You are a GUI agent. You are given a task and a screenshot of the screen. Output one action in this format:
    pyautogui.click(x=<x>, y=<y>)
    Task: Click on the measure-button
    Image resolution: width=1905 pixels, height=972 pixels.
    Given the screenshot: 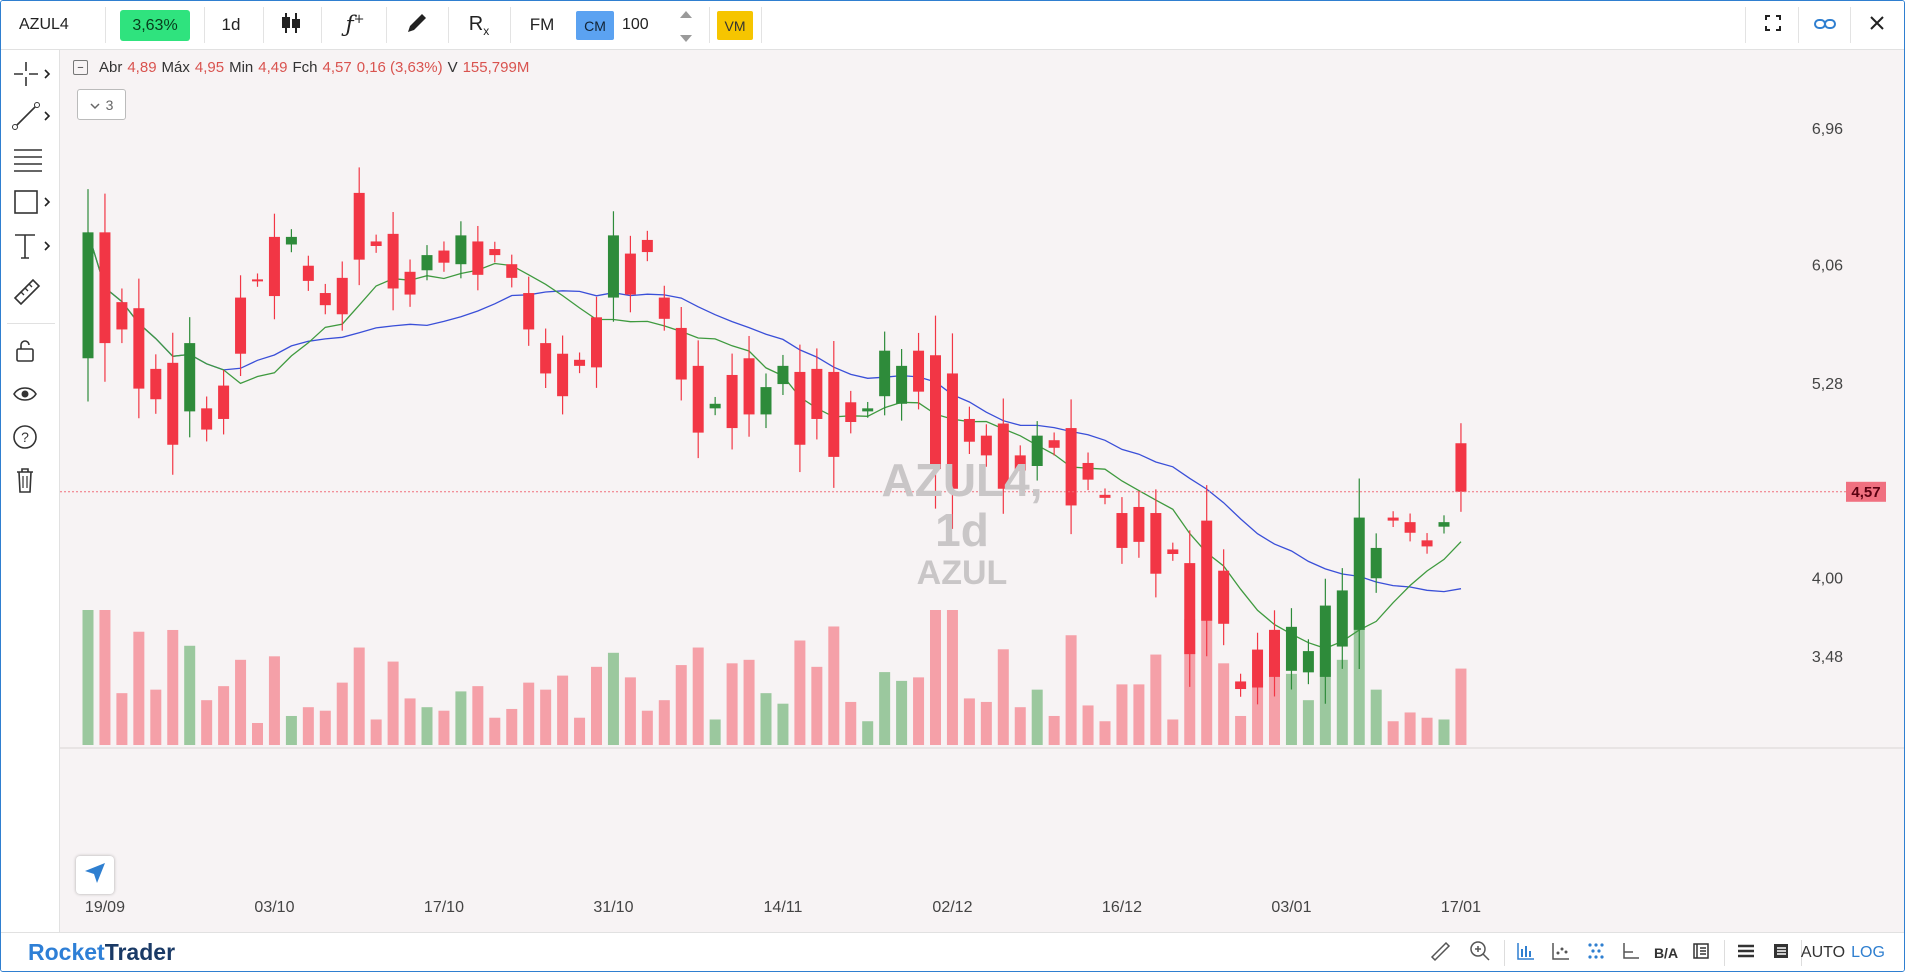 What is the action you would take?
    pyautogui.click(x=1440, y=953)
    